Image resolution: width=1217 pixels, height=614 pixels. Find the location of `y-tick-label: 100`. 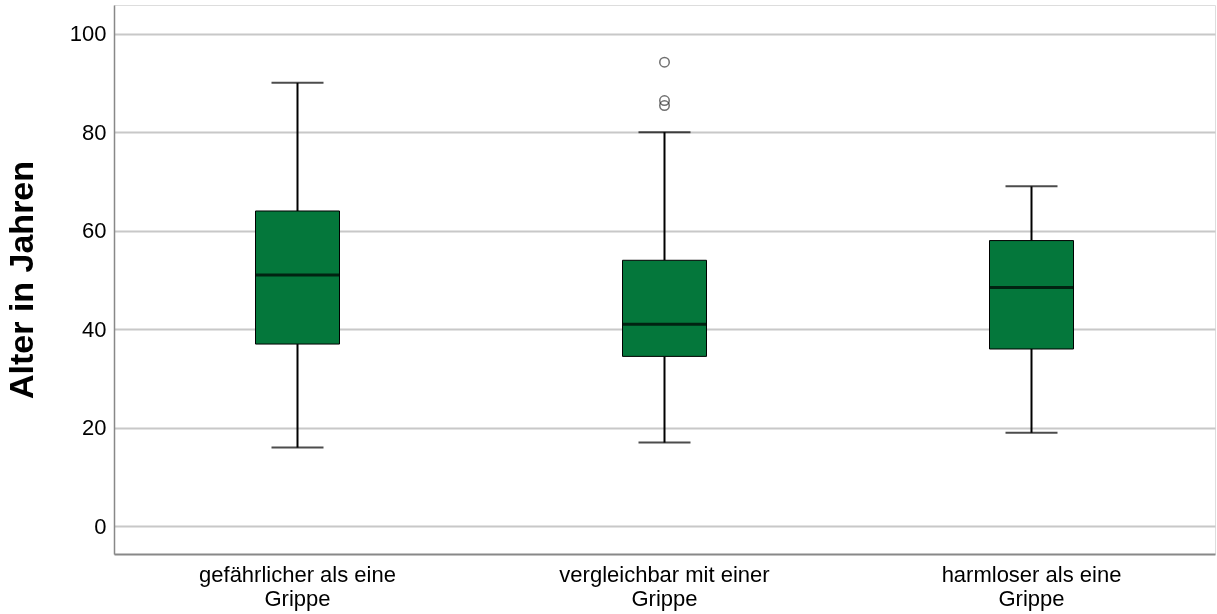

y-tick-label: 100 is located at coordinates (88, 34).